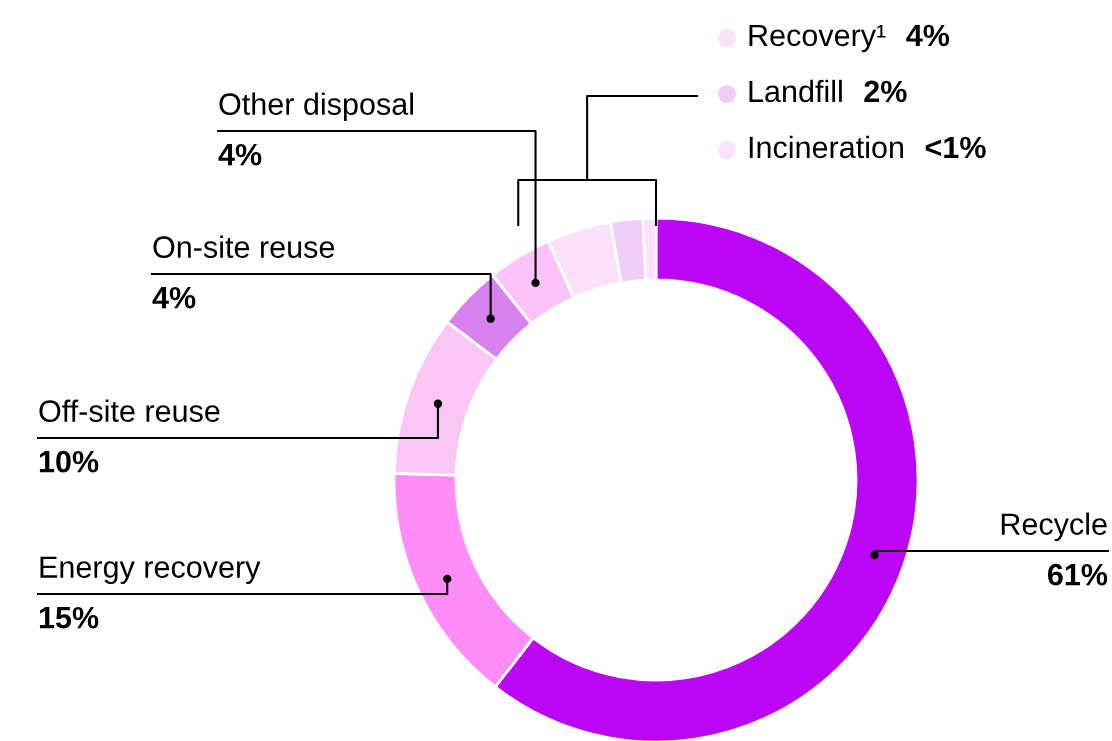  Describe the element at coordinates (316, 106) in the screenshot. I see `slice-label: Other disposal` at that location.